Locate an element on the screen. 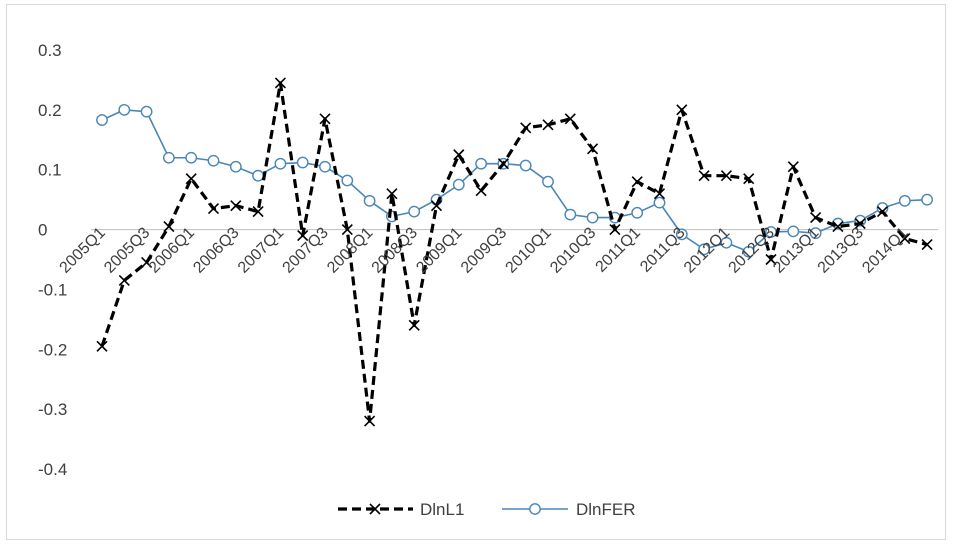 Image resolution: width=953 pixels, height=546 pixels. x-tick-label: 2009Q3 is located at coordinates (484, 250).